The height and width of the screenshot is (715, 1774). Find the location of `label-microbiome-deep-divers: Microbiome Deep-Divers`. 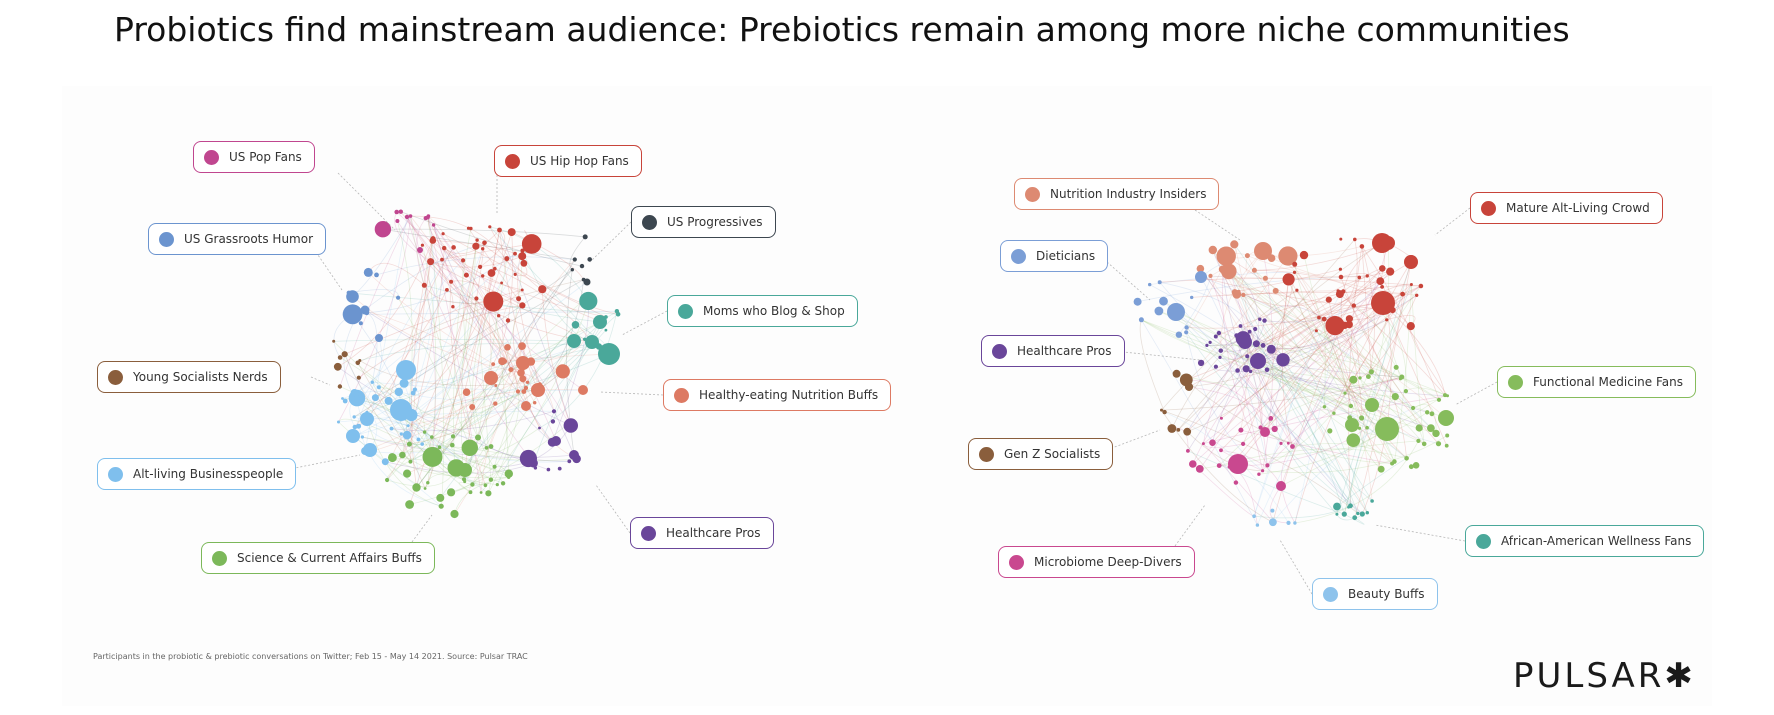

label-microbiome-deep-divers: Microbiome Deep-Divers is located at coordinates (1096, 562).